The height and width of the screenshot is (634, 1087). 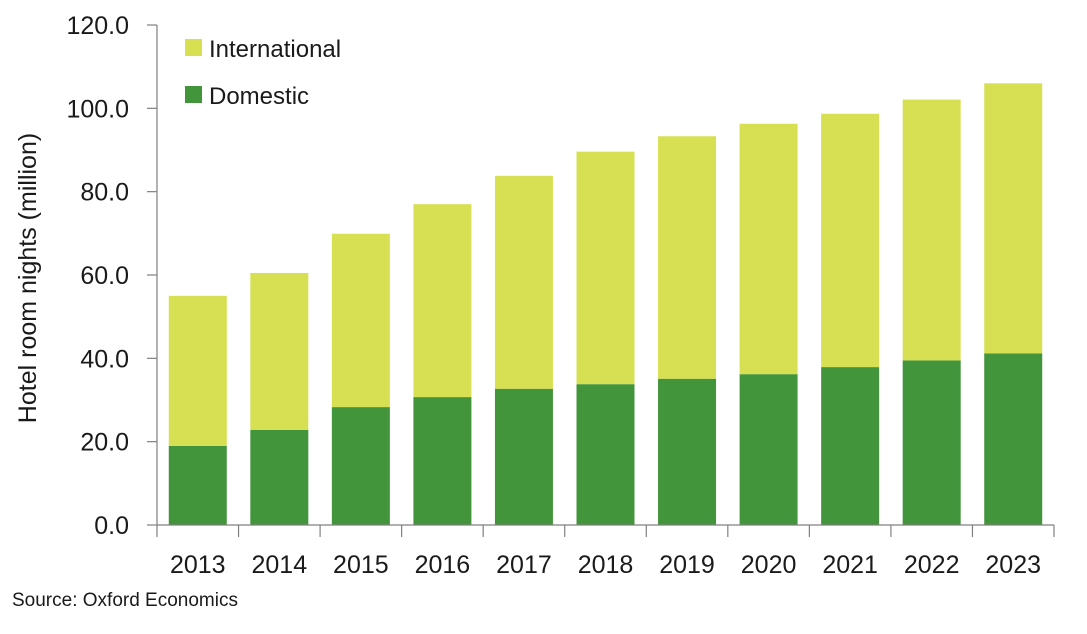 What do you see at coordinates (193, 94) in the screenshot?
I see `legend-swatch-domestic` at bounding box center [193, 94].